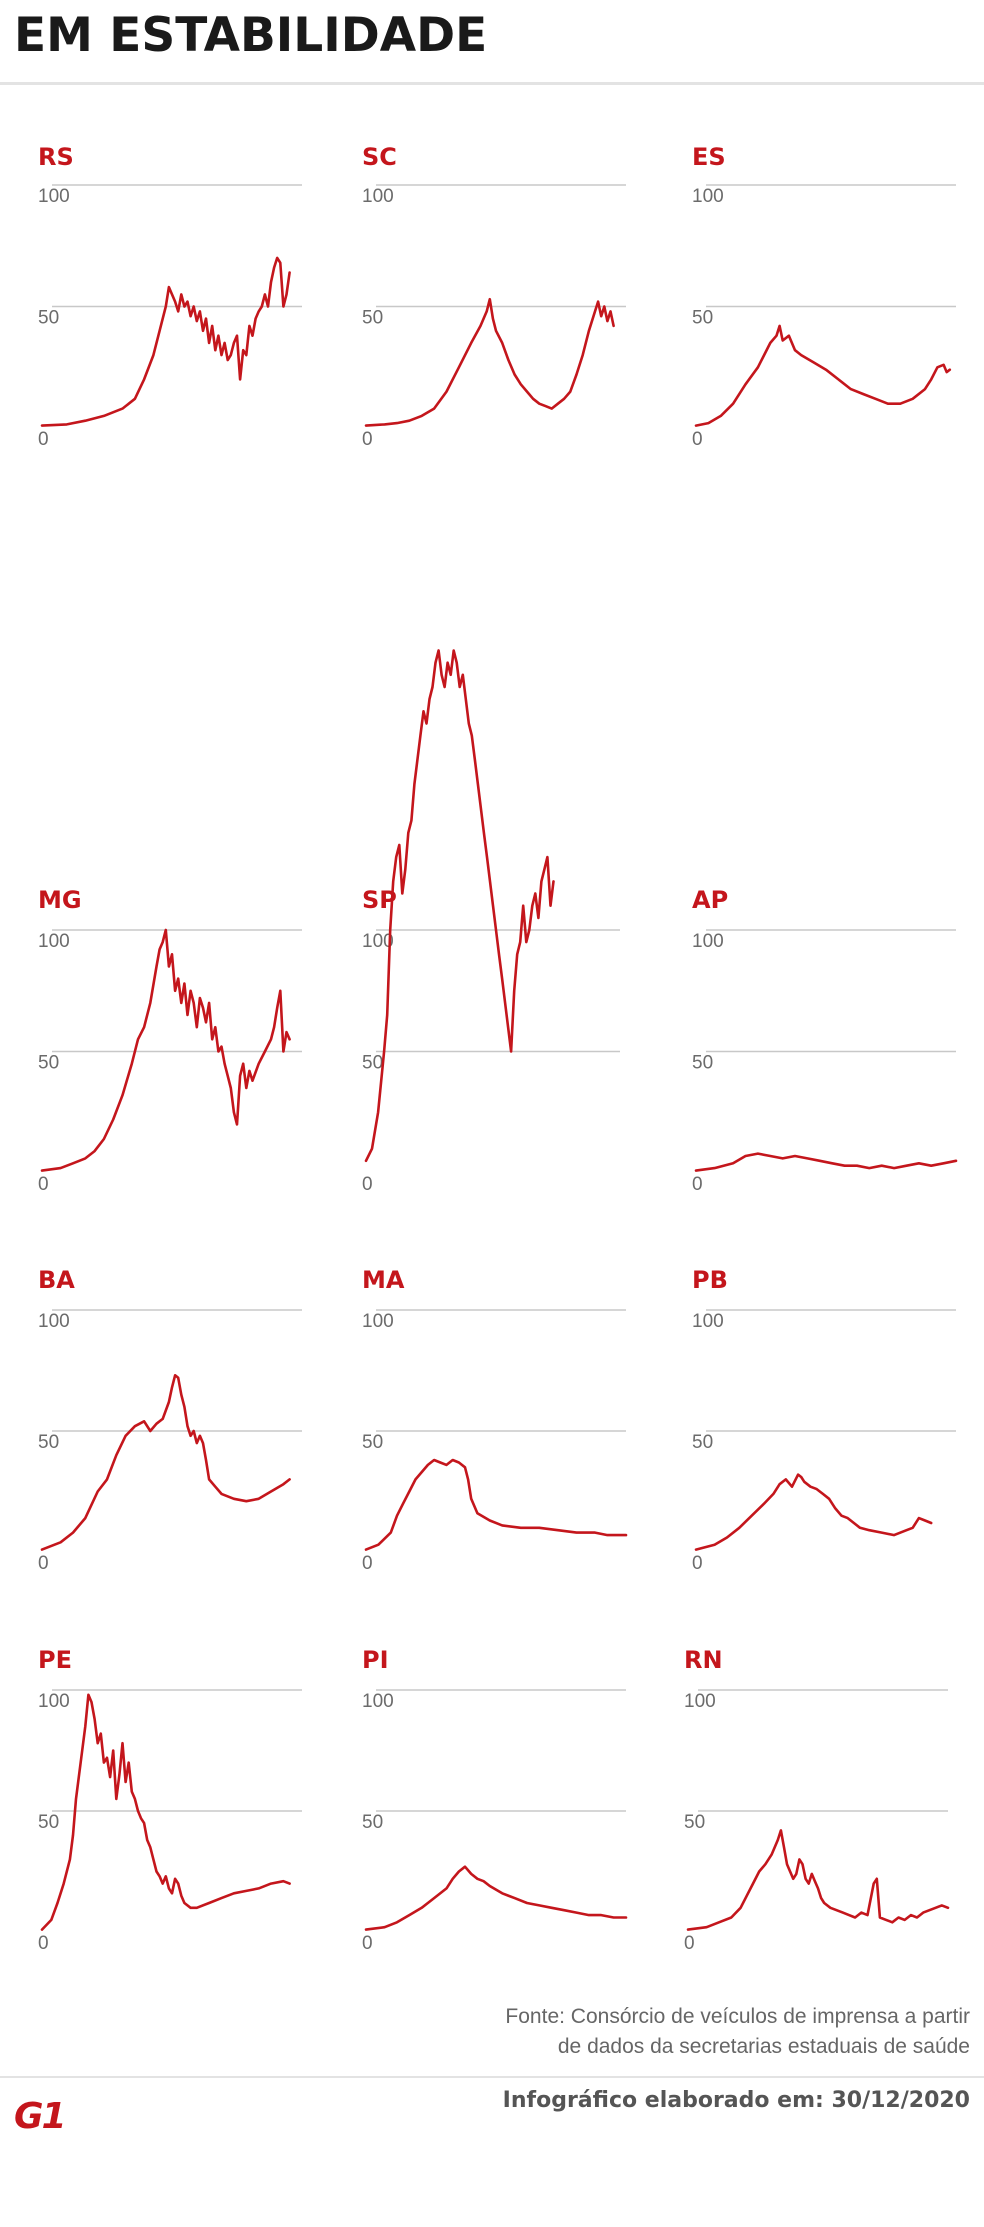  Describe the element at coordinates (492, 83) in the screenshot. I see `title-divider` at that location.